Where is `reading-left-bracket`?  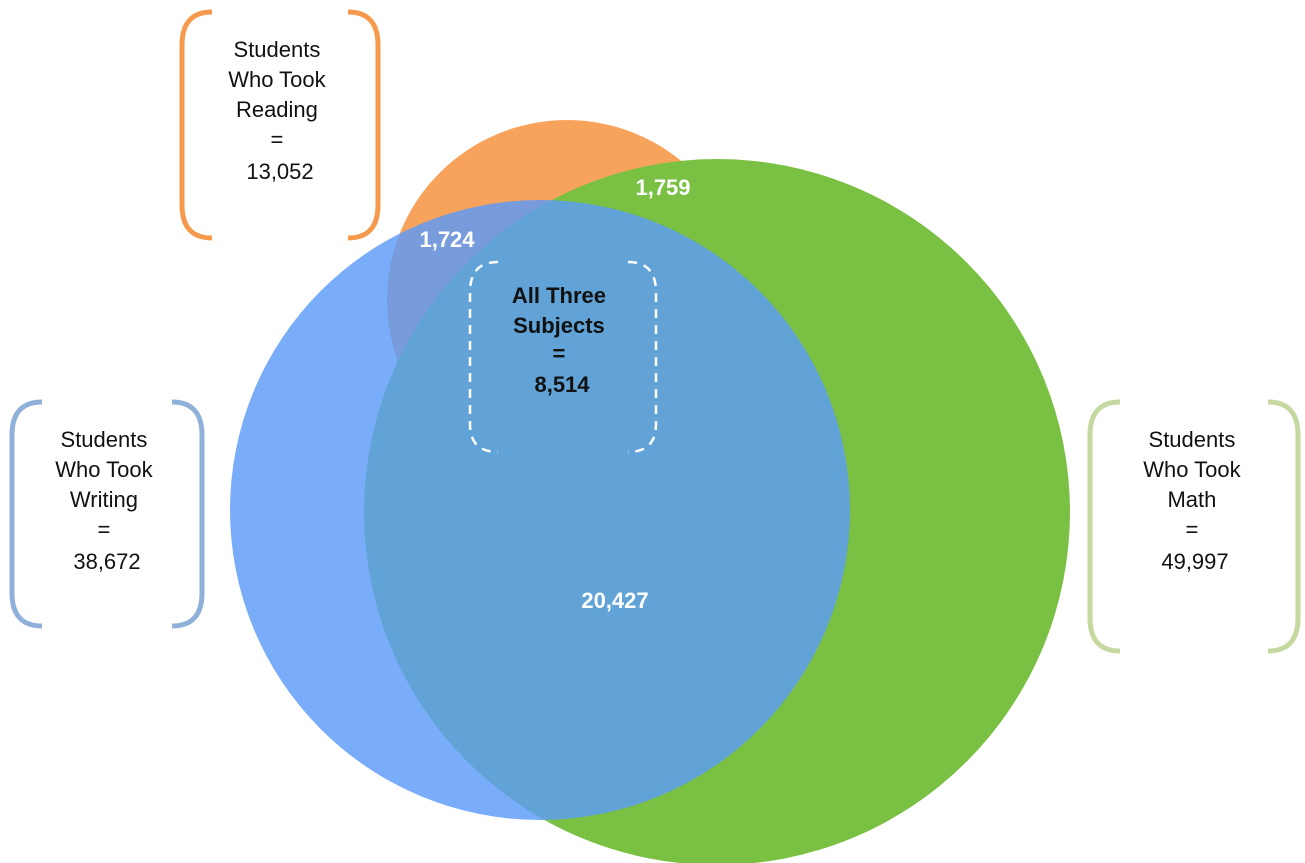
reading-left-bracket is located at coordinates (196, 125).